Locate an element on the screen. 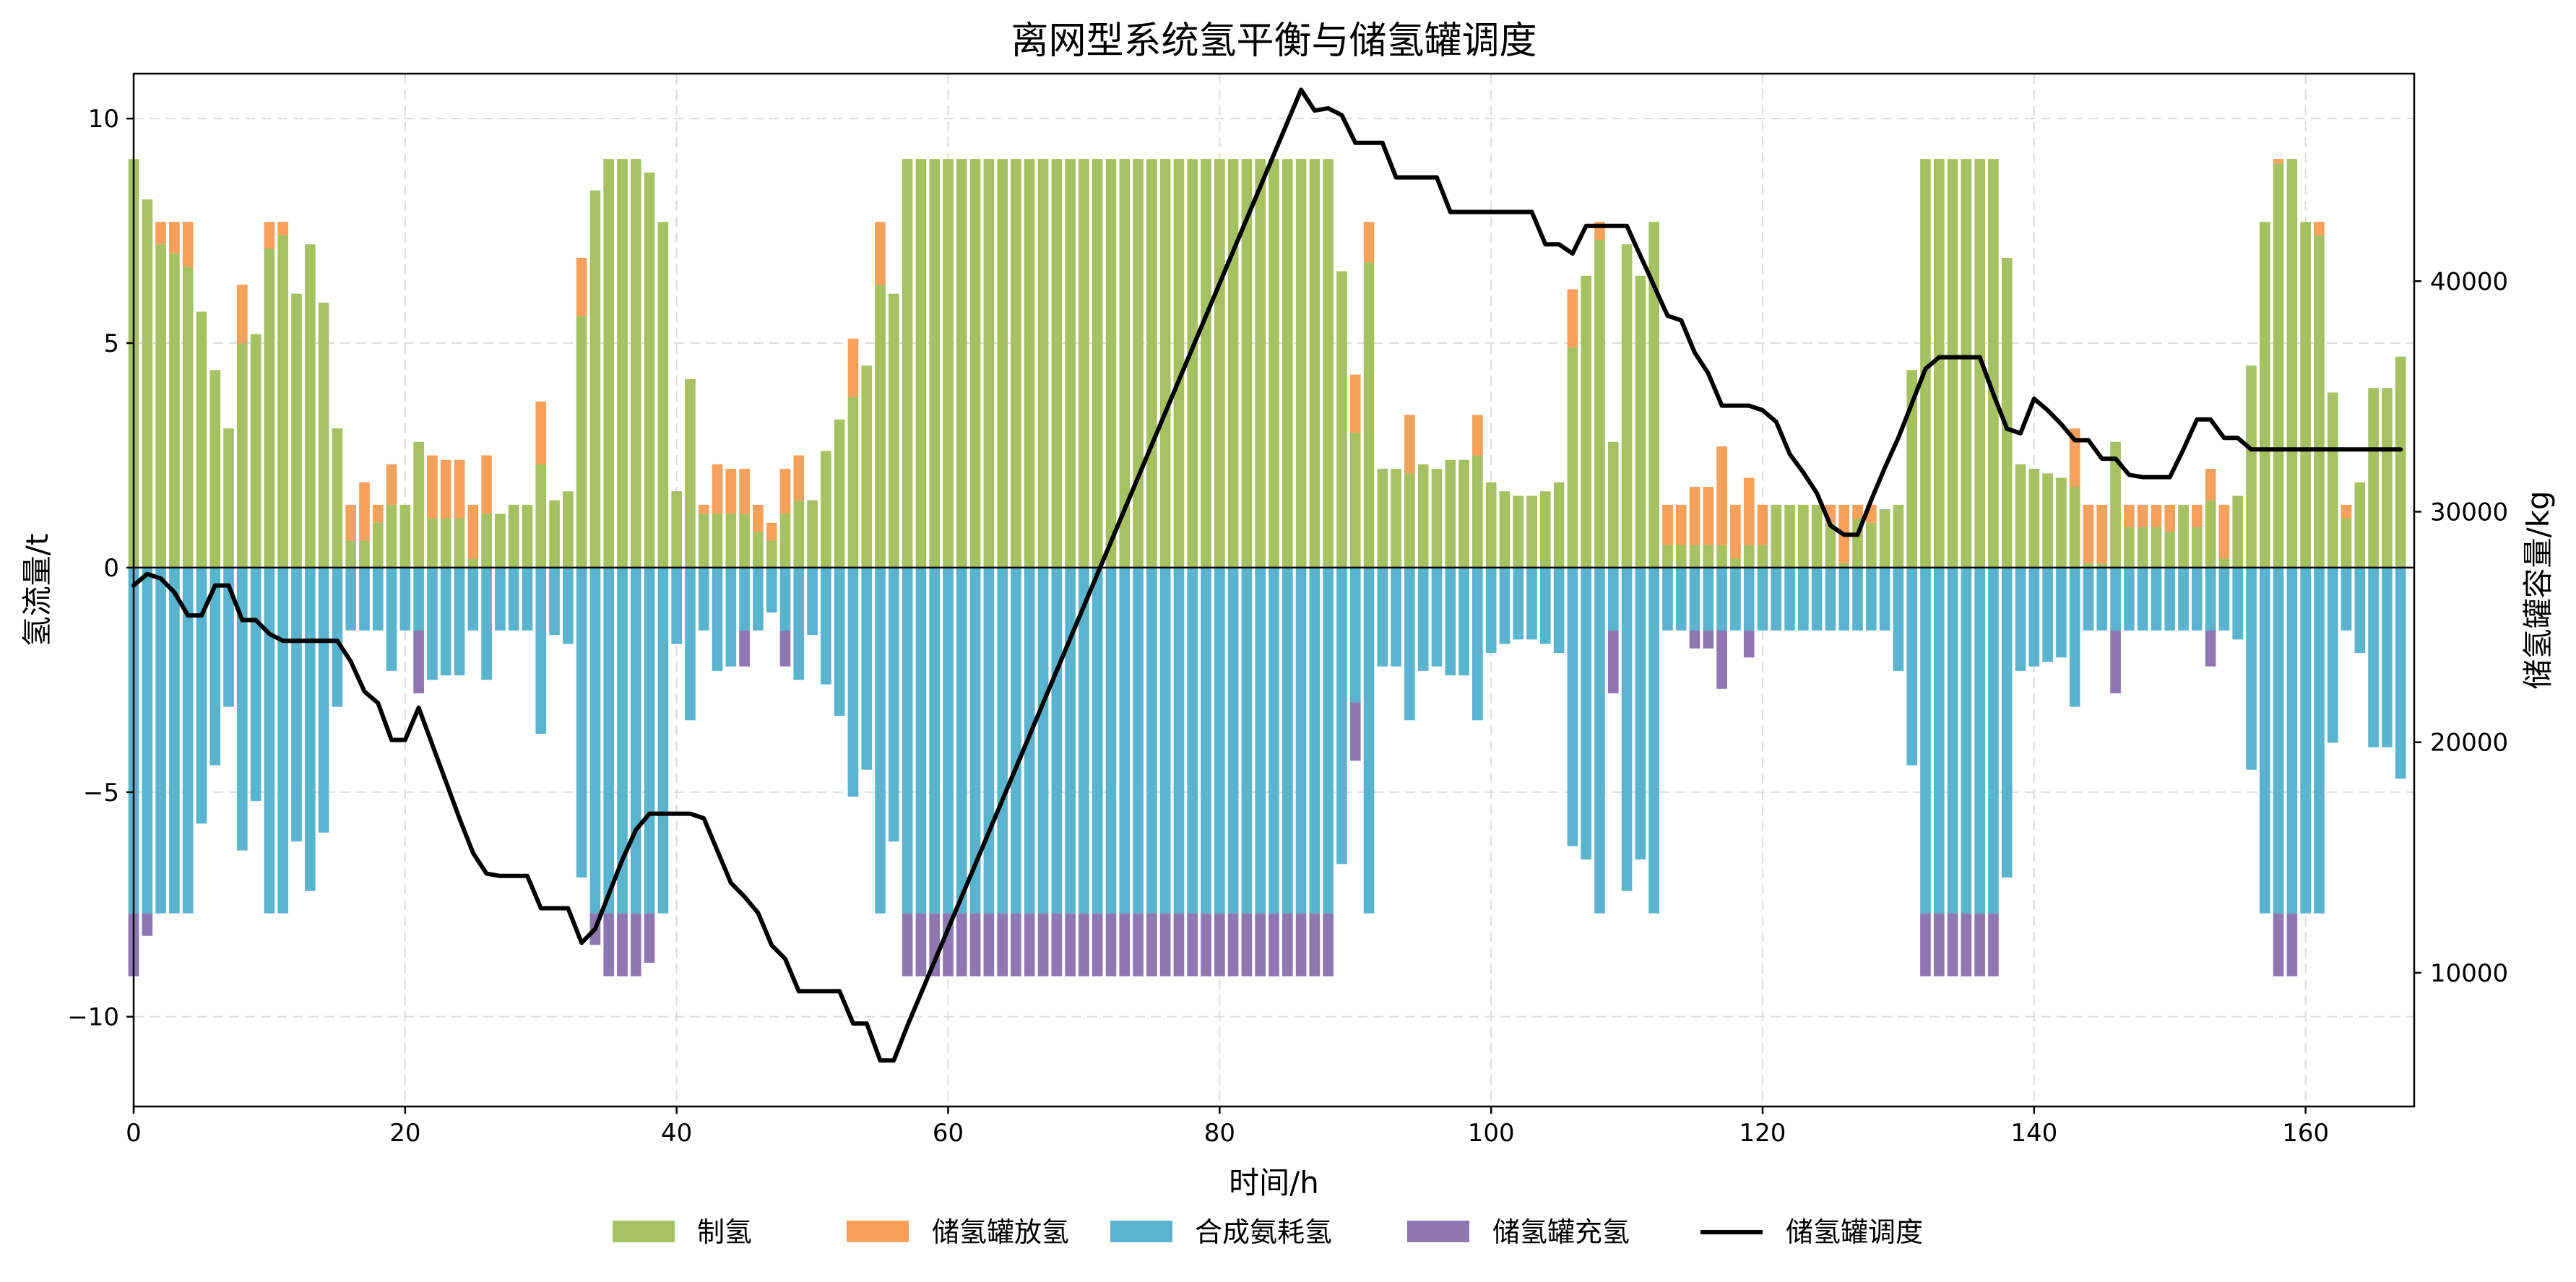 This screenshot has width=2576, height=1282. legend-label-consumption: 合成氨耗氢 is located at coordinates (1264, 1232).